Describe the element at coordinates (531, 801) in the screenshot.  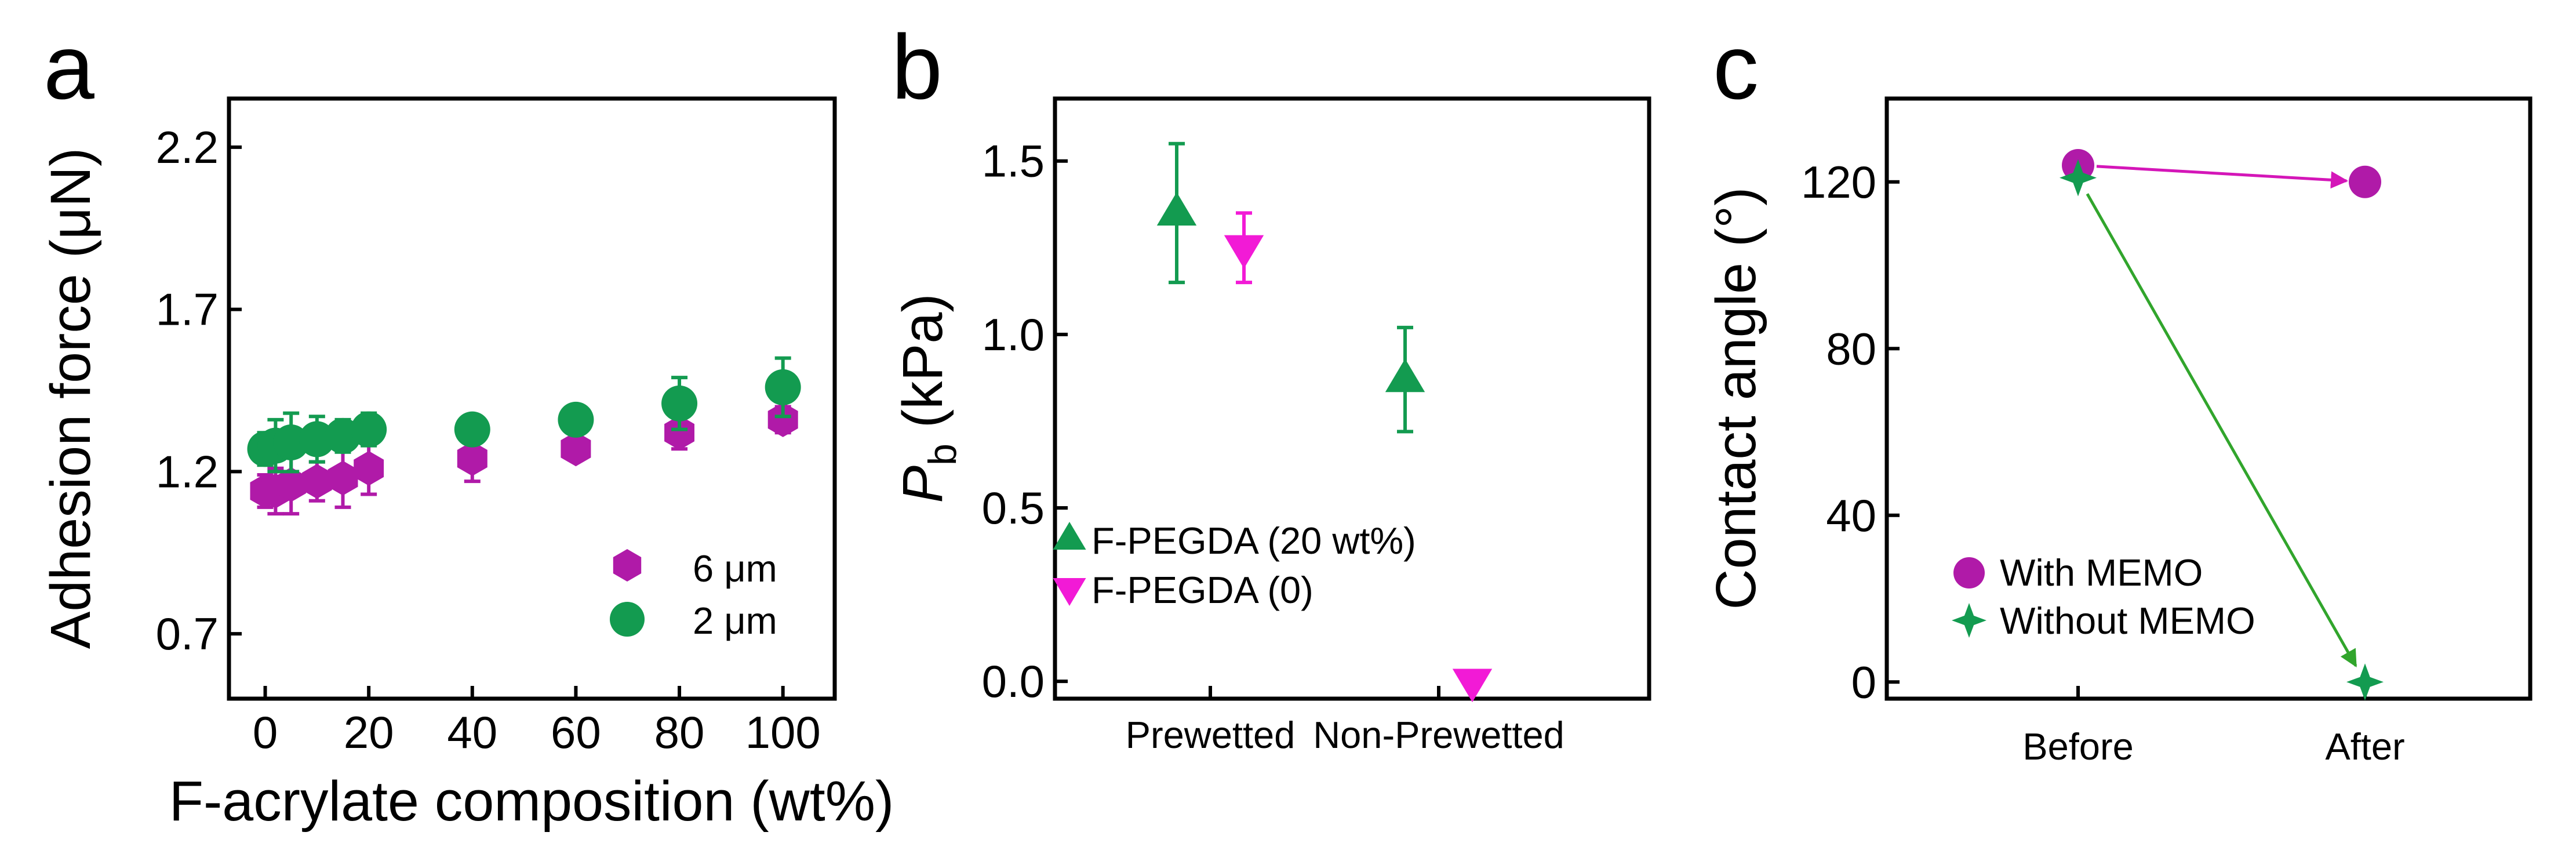
I see `x-axis-title-a: F-acrylate composition (wt%)` at that location.